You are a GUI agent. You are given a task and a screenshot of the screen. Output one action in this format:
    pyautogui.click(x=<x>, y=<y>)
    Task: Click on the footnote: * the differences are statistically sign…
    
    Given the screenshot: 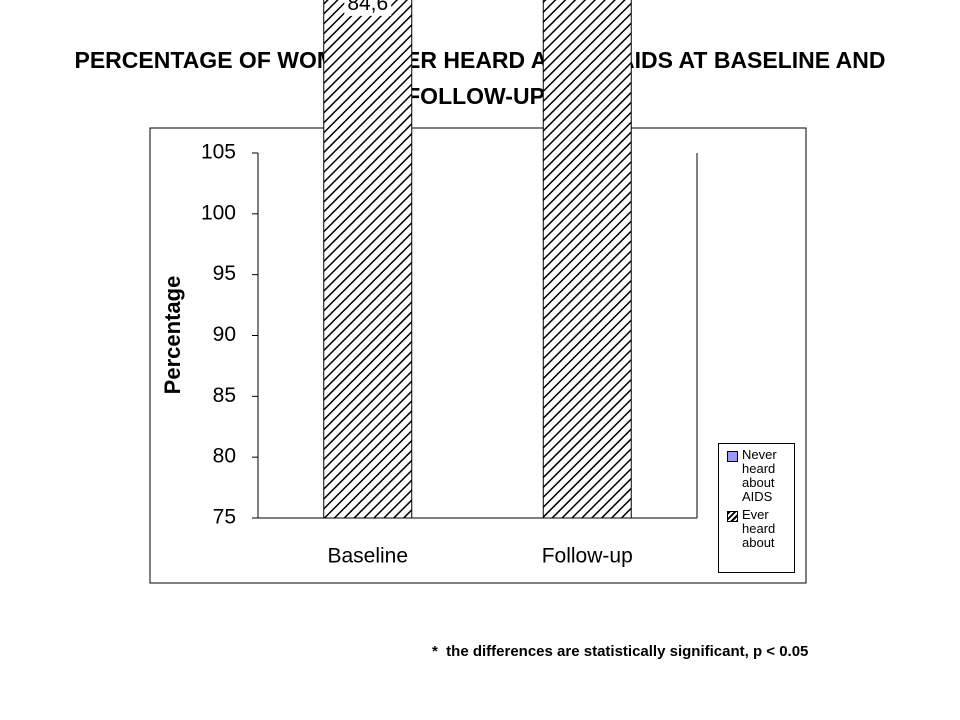 What is the action you would take?
    pyautogui.click(x=620, y=651)
    